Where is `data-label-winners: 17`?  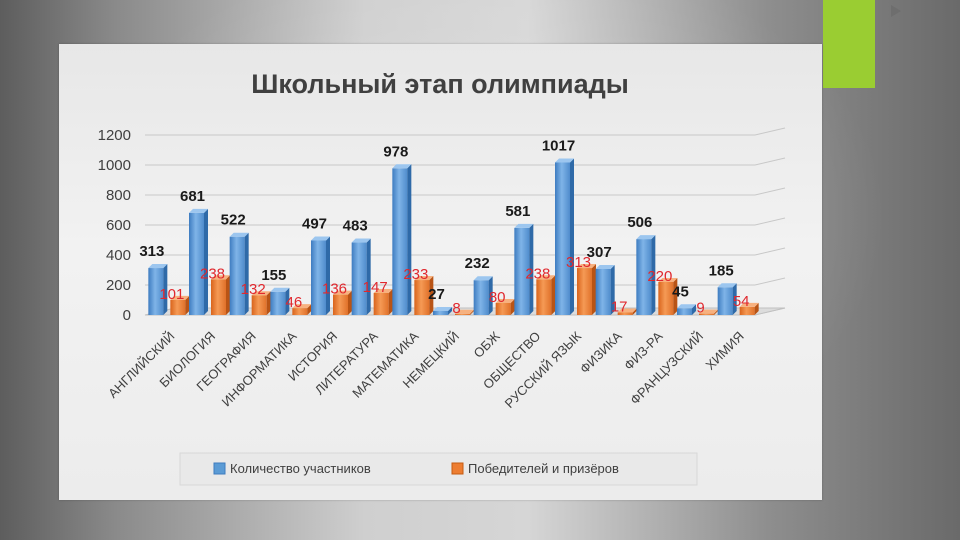 data-label-winners: 17 is located at coordinates (619, 306).